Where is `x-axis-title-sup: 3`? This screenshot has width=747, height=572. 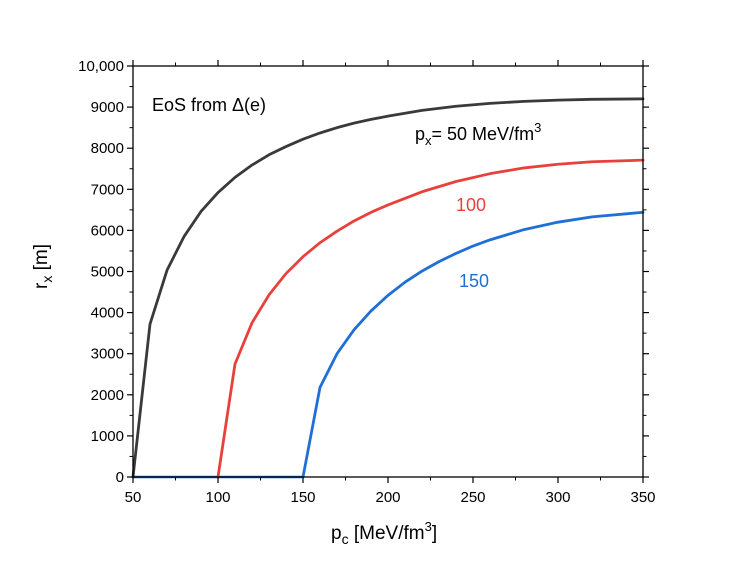
x-axis-title-sup: 3 is located at coordinates (428, 526).